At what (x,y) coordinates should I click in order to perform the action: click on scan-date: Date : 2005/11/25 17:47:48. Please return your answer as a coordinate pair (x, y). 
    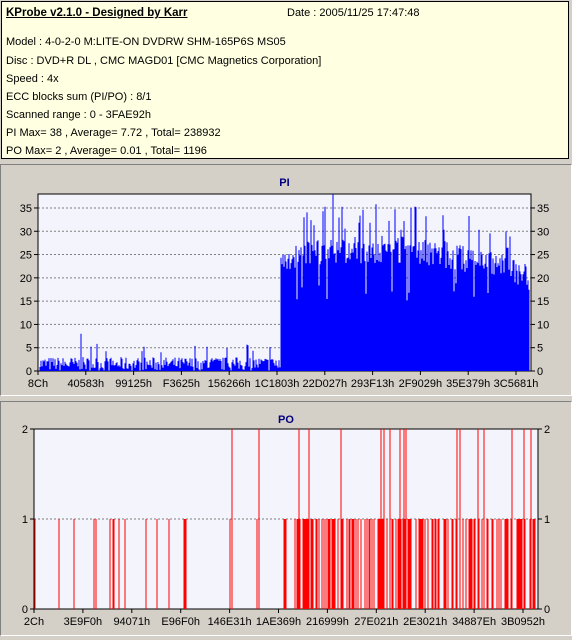
    Looking at the image, I should click on (353, 13).